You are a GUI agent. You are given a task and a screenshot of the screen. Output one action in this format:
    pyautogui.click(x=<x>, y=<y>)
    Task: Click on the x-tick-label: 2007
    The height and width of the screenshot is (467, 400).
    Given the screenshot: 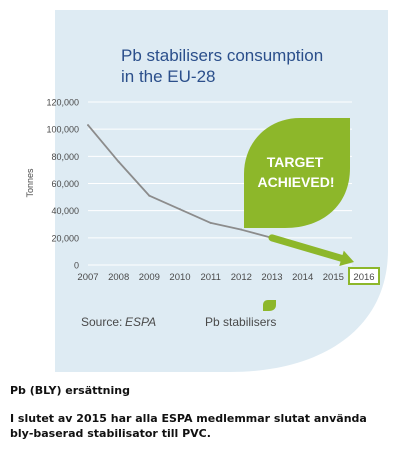 What is the action you would take?
    pyautogui.click(x=87, y=277)
    